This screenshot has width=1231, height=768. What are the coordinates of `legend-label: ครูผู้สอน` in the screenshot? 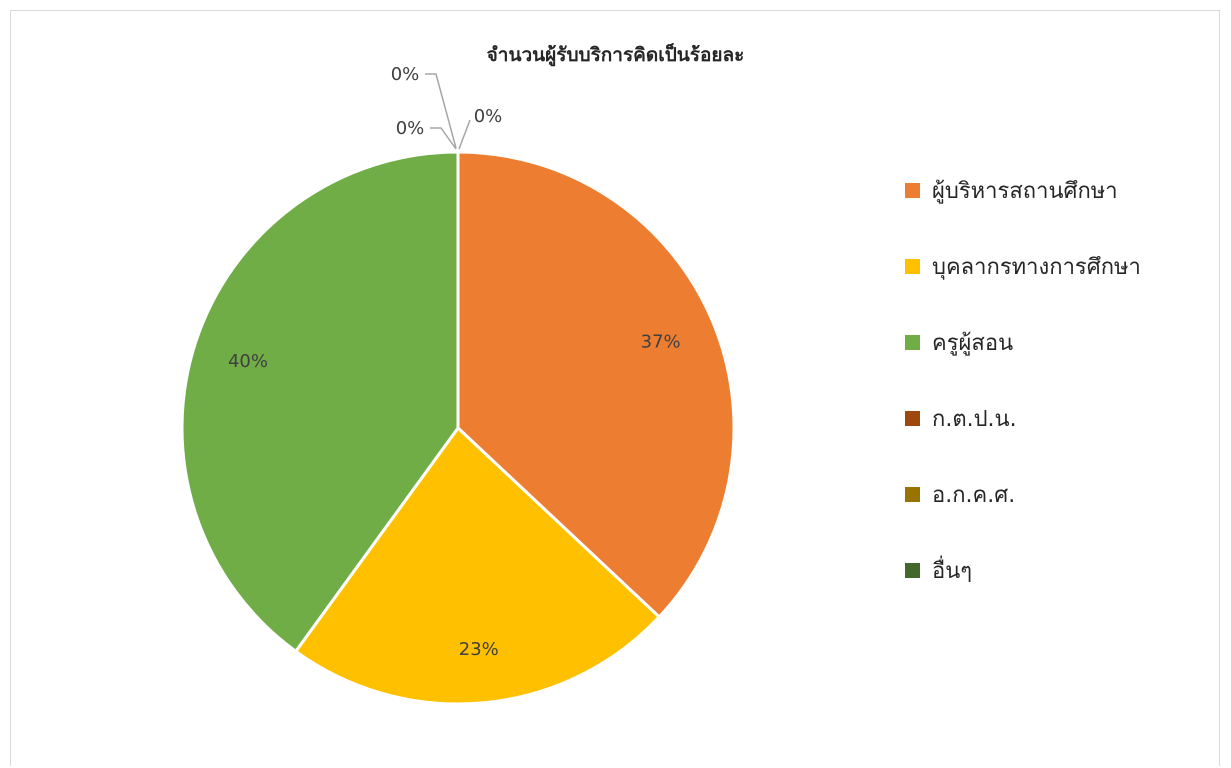 It's located at (973, 343).